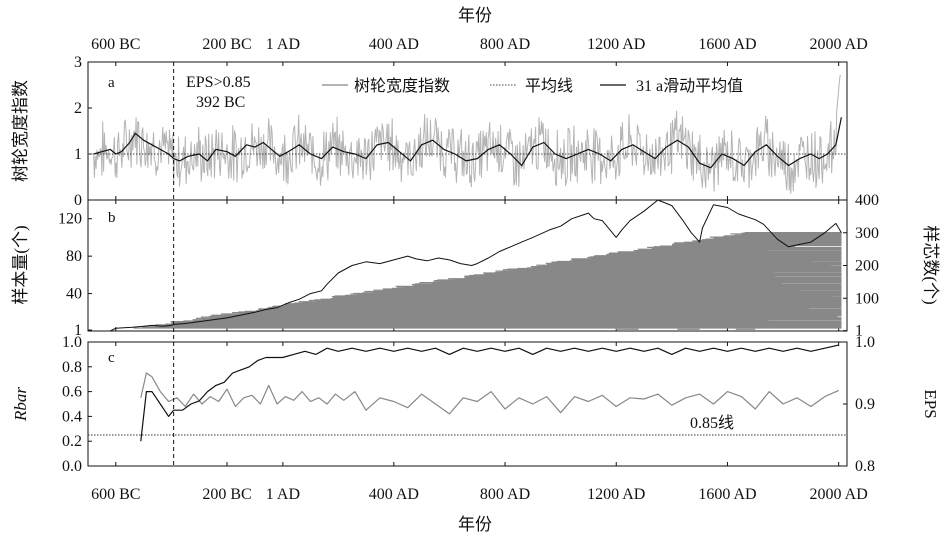 This screenshot has height=542, width=950. What do you see at coordinates (475, 15) in the screenshot?
I see `x-axis-title-top: 年份` at bounding box center [475, 15].